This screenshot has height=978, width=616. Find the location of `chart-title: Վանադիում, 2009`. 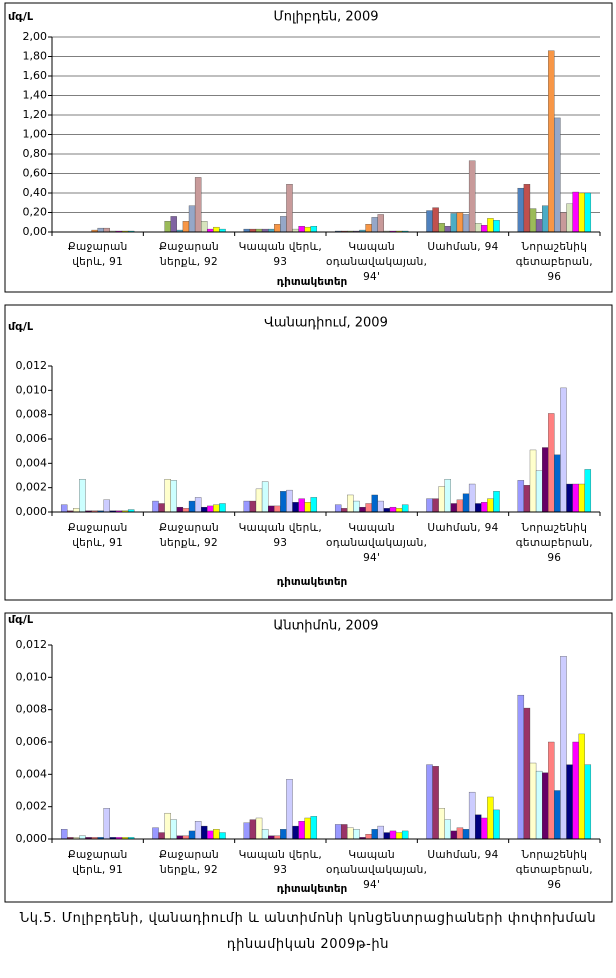

chart-title: Վանադիում, 2009 is located at coordinates (326, 323).